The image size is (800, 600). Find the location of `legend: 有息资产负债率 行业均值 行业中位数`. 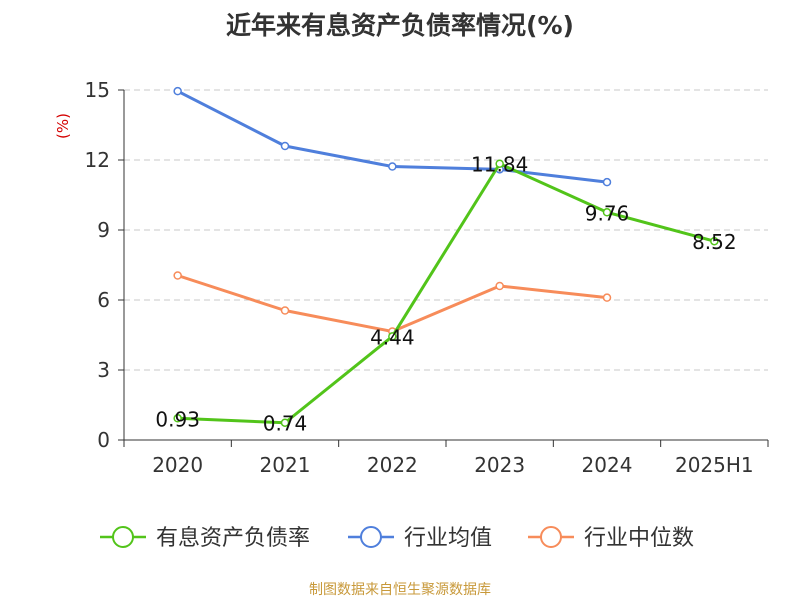

legend: 有息资产负债率 行业均值 行业中位数 is located at coordinates (397, 538).